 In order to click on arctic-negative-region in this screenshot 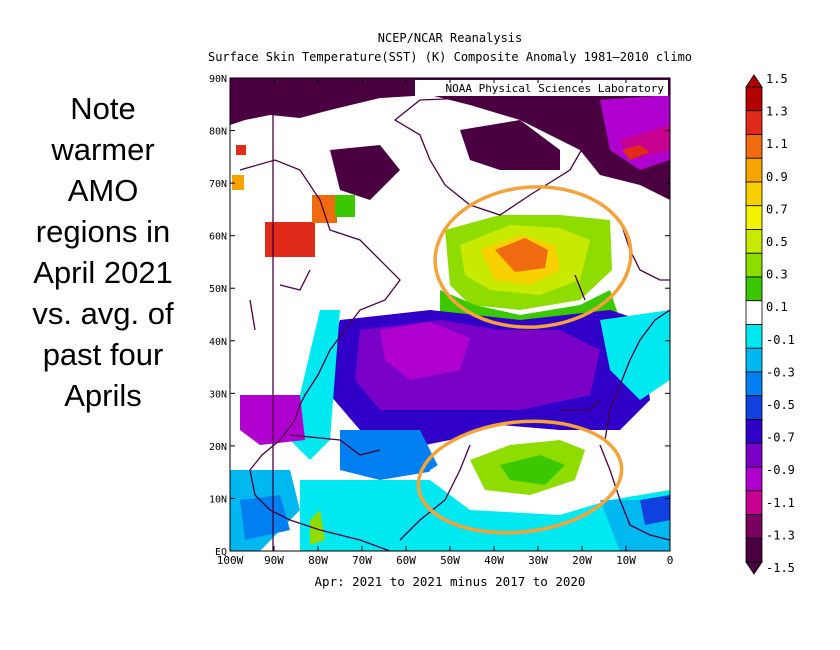, I will do `click(450, 139)`.